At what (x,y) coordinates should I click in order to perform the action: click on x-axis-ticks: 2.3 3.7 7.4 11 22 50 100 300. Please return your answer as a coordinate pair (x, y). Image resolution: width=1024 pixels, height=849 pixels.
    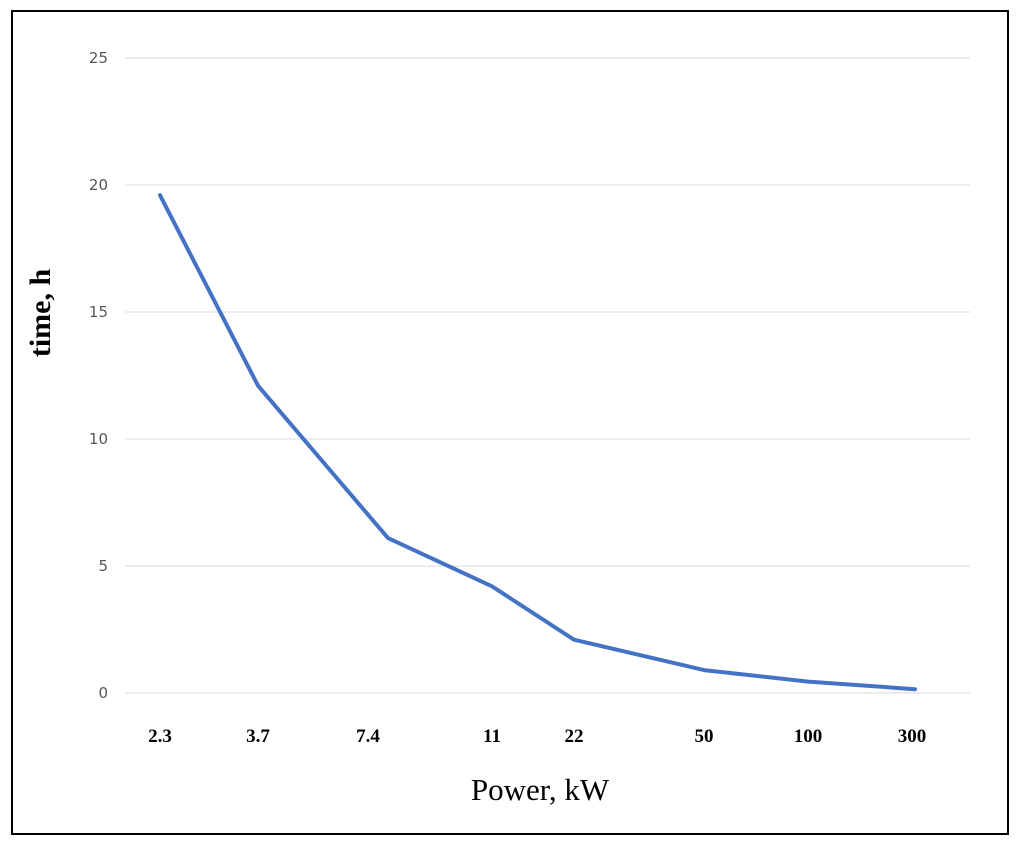
    Looking at the image, I should click on (537, 736).